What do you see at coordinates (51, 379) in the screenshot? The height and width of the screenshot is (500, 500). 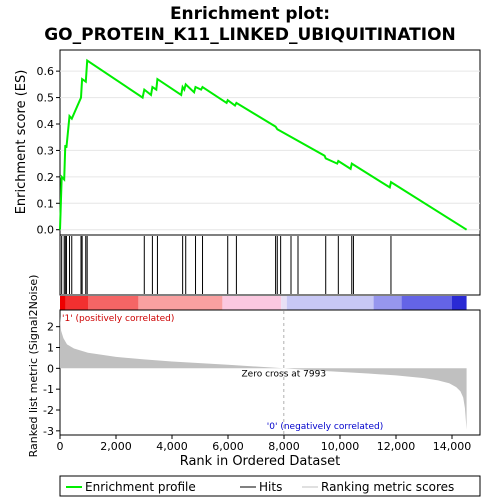 I see `metric-y-ticks: -3 -2 -1 0 1 2` at bounding box center [51, 379].